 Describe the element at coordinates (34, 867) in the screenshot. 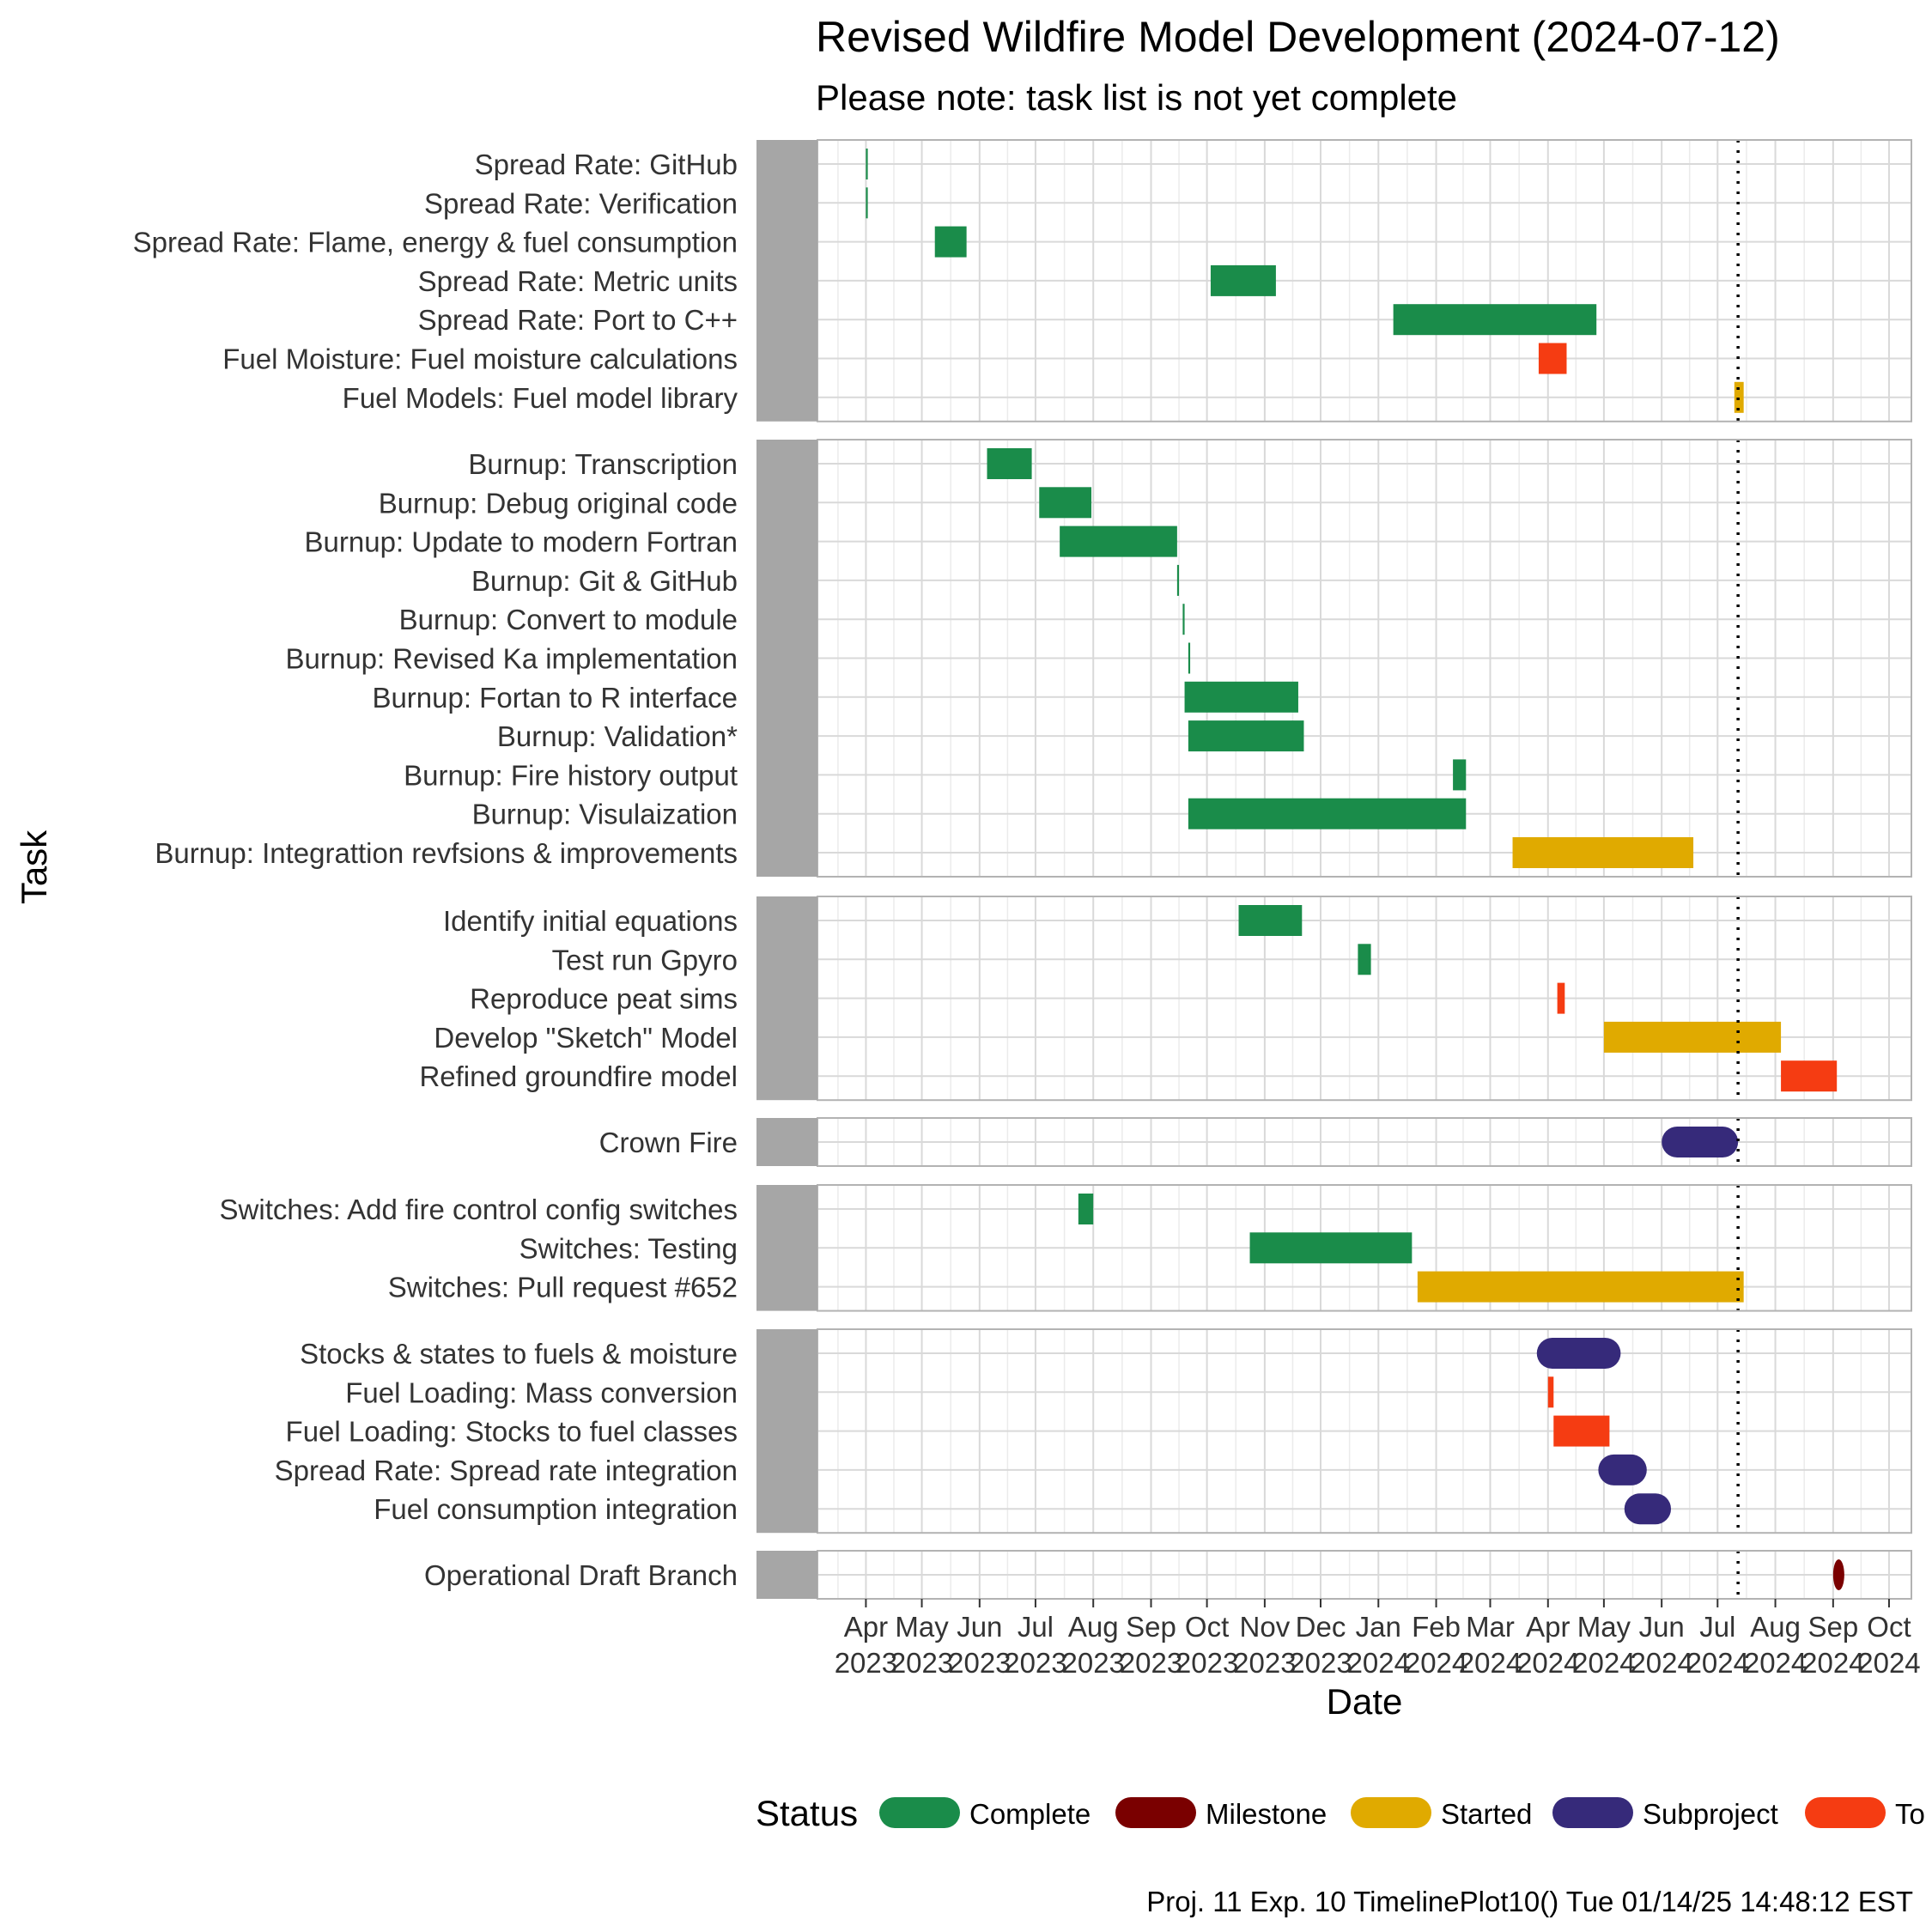

I see `y-axis-label: Task` at that location.